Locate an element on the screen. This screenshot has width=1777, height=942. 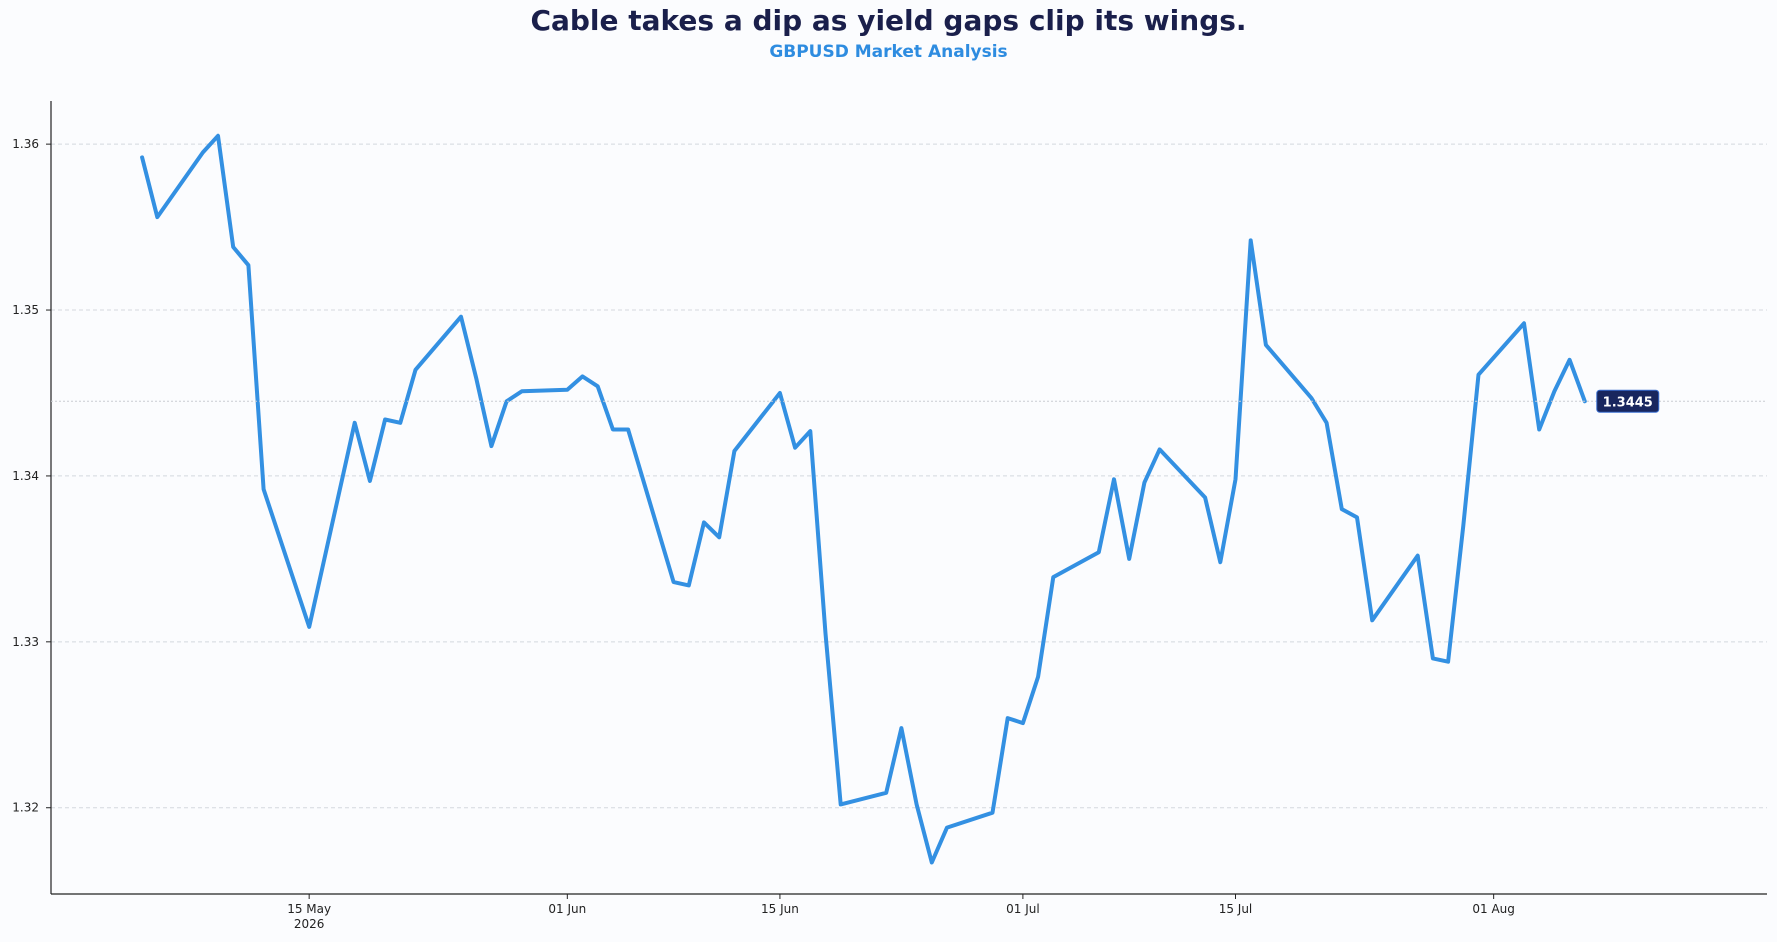
chart-subtitle: GBPUSD Market Analysis is located at coordinates (888, 52).